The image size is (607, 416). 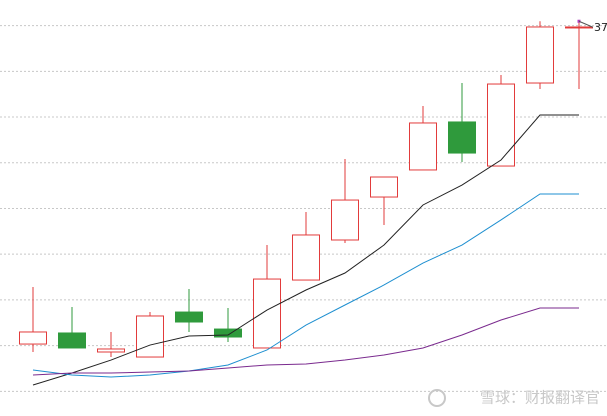 What do you see at coordinates (586, 24) in the screenshot?
I see `max-pointer` at bounding box center [586, 24].